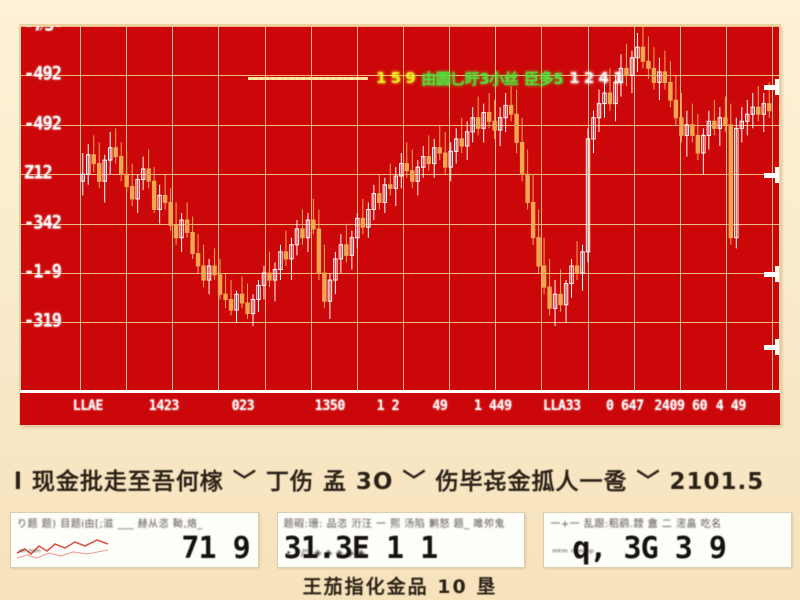 The image size is (800, 600). Describe the element at coordinates (400, 587) in the screenshot. I see `bottom-caption: 王茄指化金品 10 垦` at that location.